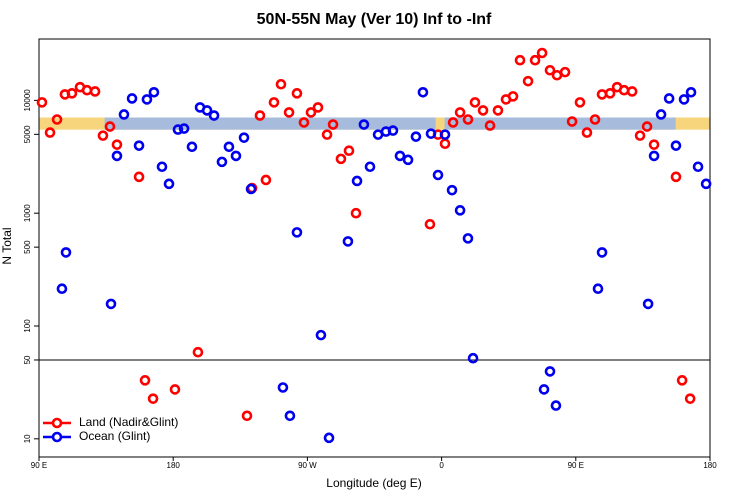  What do you see at coordinates (576, 465) in the screenshot?
I see `x-tick-label: 90 E` at bounding box center [576, 465].